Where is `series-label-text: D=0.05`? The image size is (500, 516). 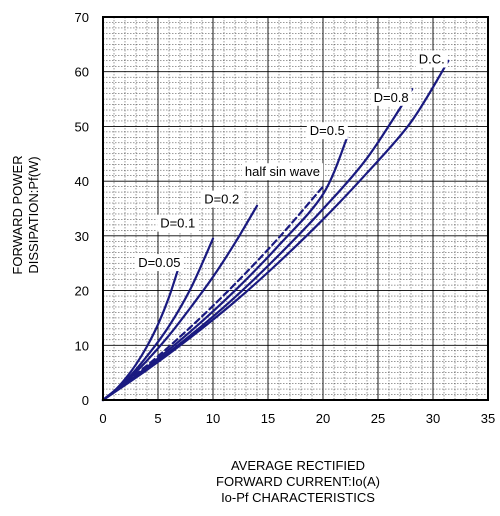
series-label-text: D=0.05 is located at coordinates (159, 262).